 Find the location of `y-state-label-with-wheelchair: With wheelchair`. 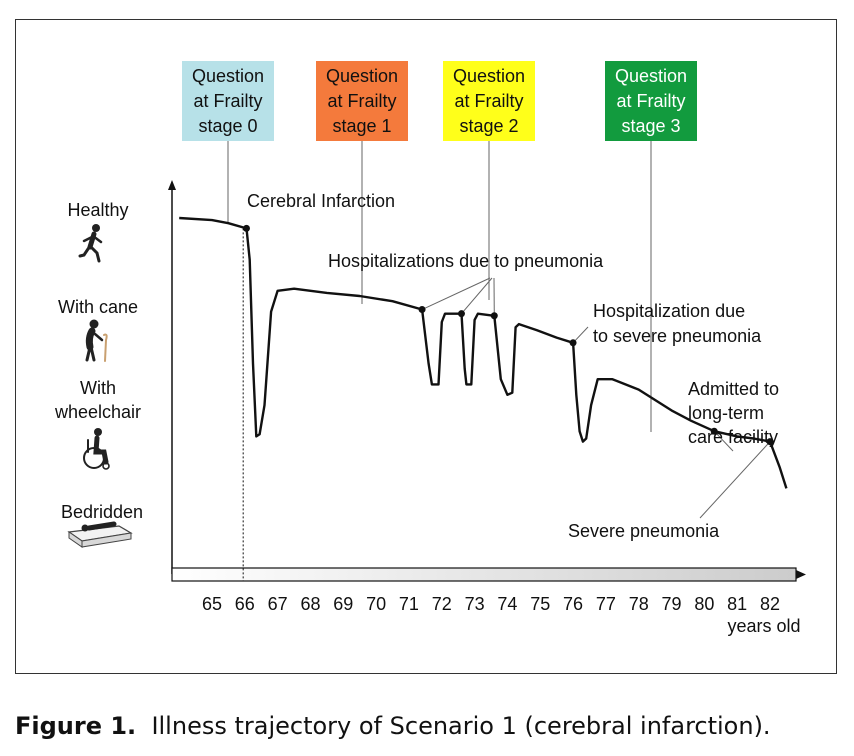

y-state-label-with-wheelchair: With wheelchair is located at coordinates (97, 400).